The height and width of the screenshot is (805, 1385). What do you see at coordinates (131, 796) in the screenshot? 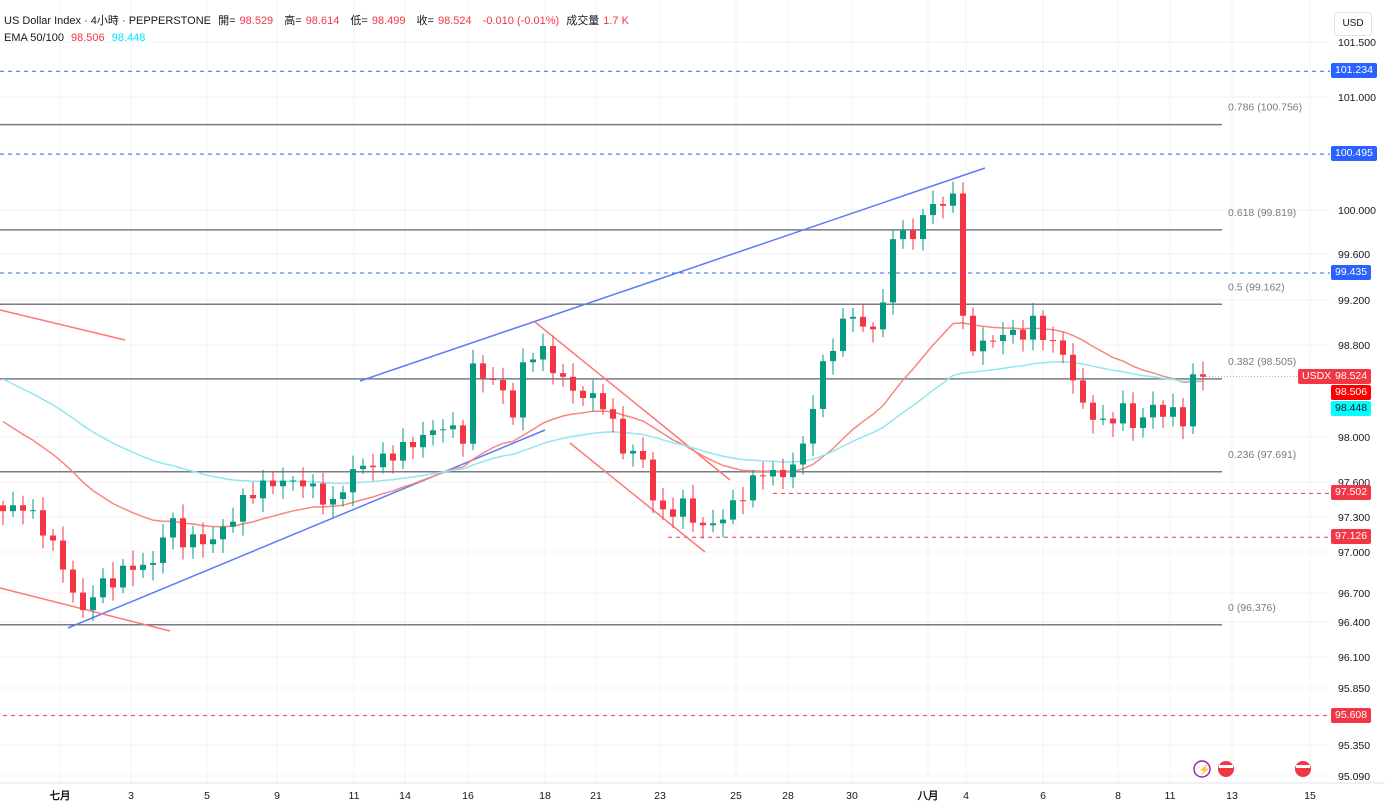
I see `time-tick-label: 3` at bounding box center [131, 796].